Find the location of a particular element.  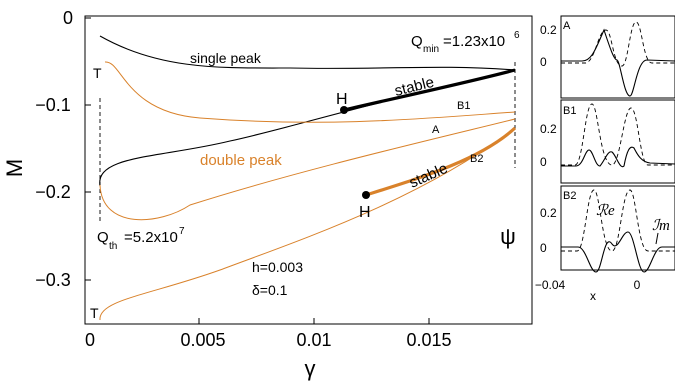

single-peak-label: single peak is located at coordinates (226, 58).